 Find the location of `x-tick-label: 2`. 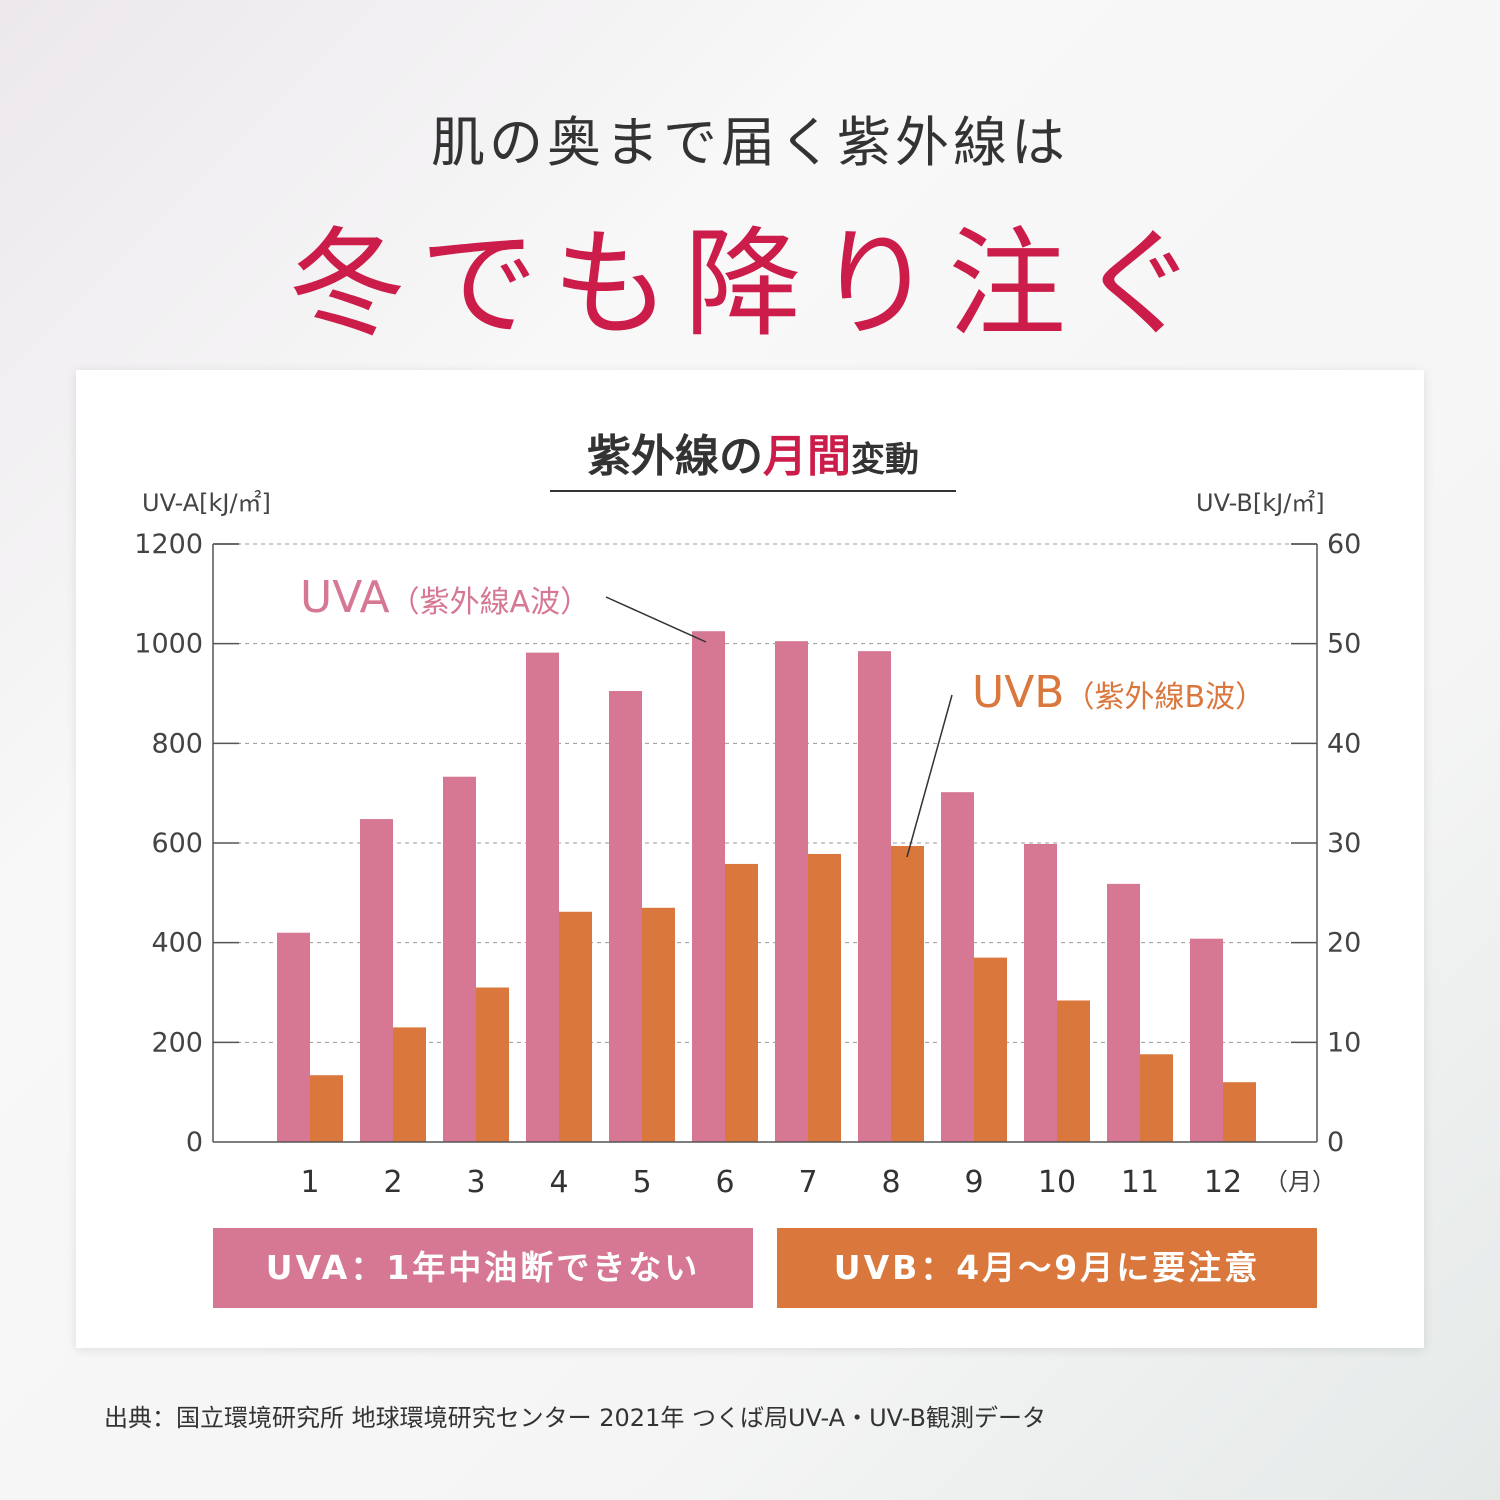

x-tick-label: 2 is located at coordinates (392, 1182).